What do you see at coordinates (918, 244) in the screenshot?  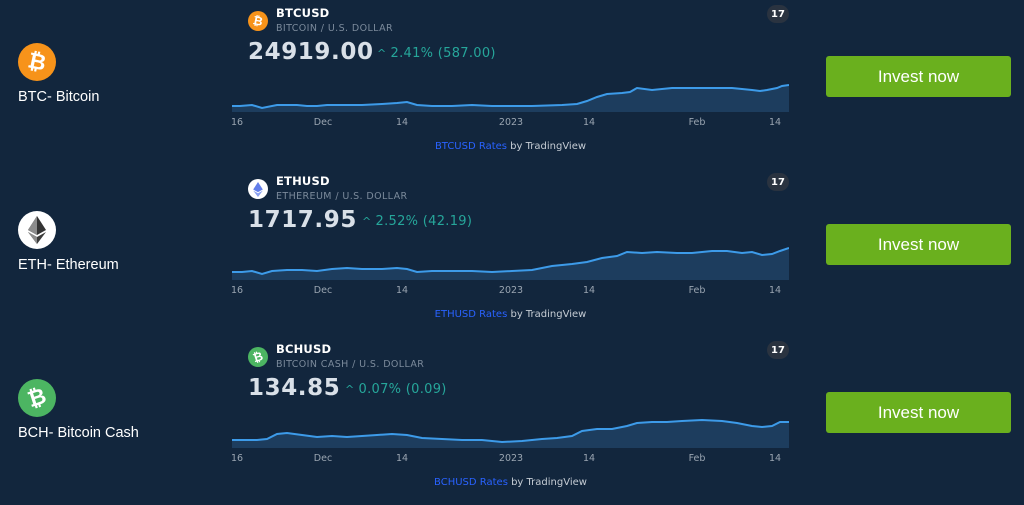 I see `invest-now-button-eth: Invest now` at bounding box center [918, 244].